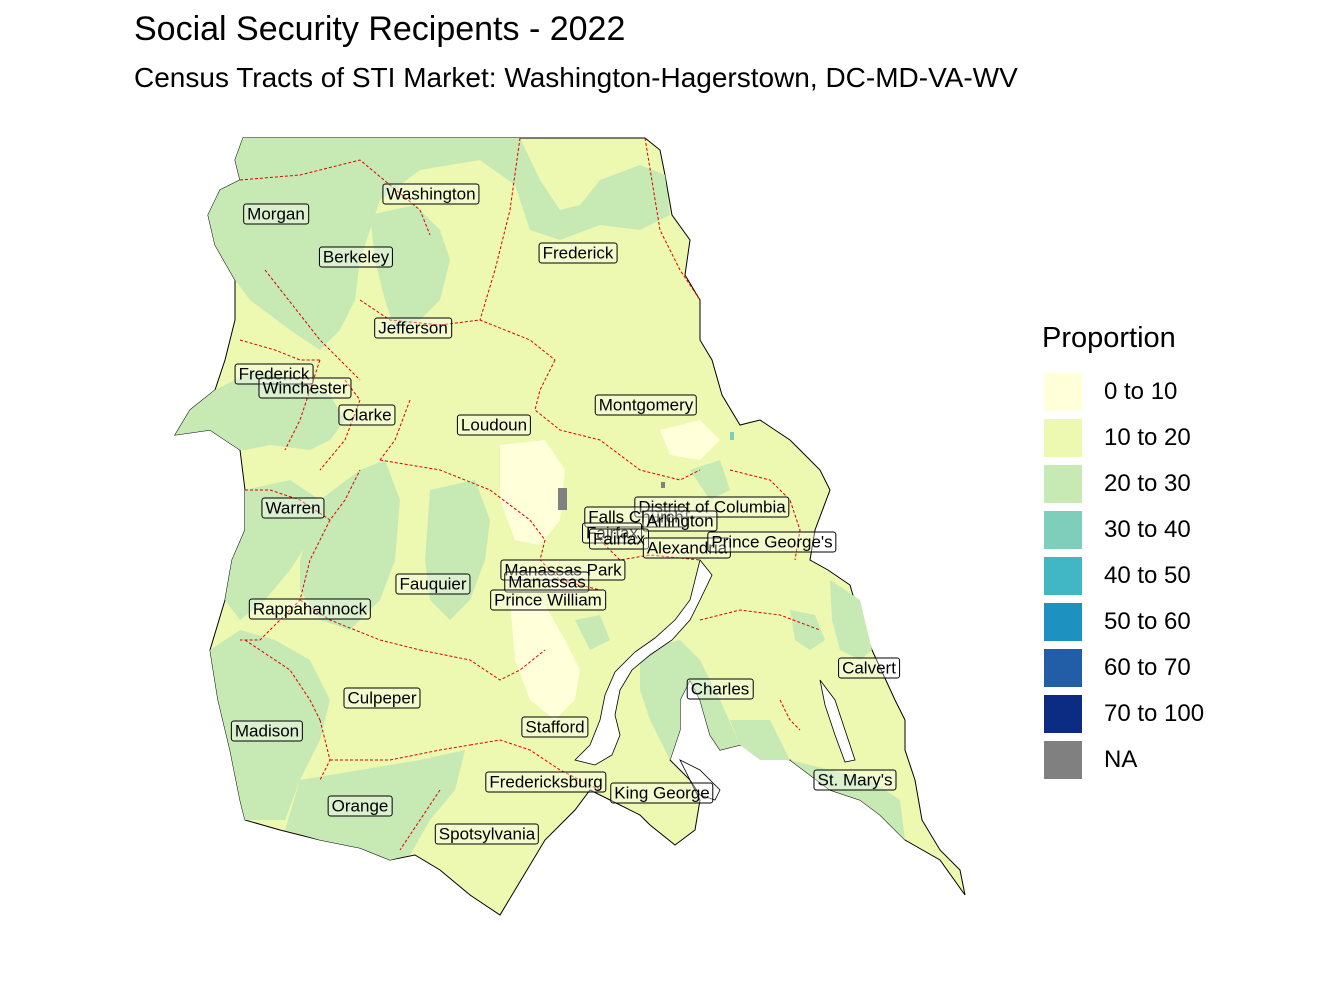 The width and height of the screenshot is (1344, 1008). What do you see at coordinates (662, 793) in the screenshot?
I see `county-label-king-george: King George` at bounding box center [662, 793].